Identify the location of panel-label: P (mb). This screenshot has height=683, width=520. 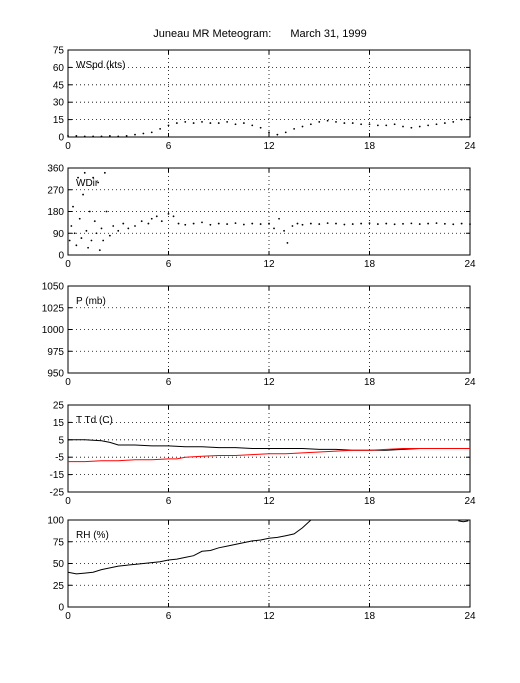
(91, 301).